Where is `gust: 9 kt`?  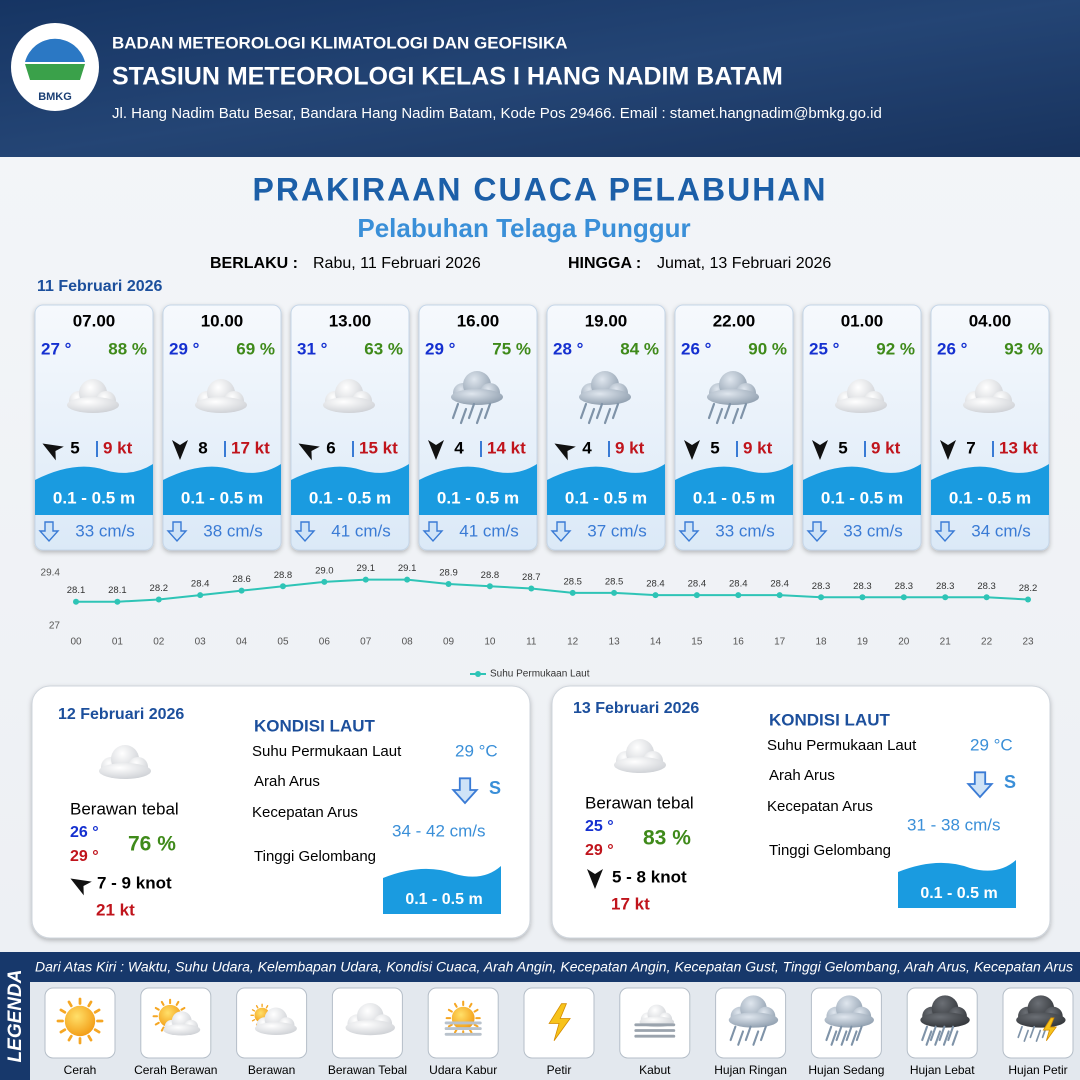 gust: 9 kt is located at coordinates (758, 447).